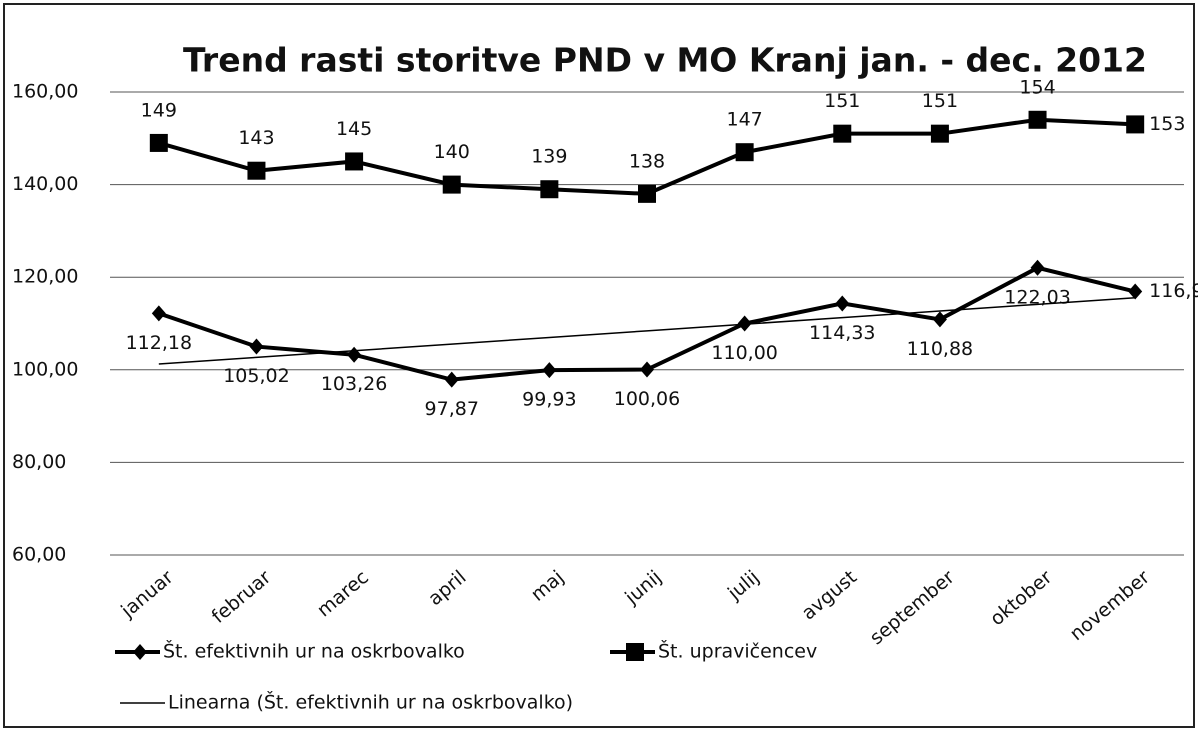 Image resolution: width=1198 pixels, height=731 pixels. Describe the element at coordinates (256, 138) in the screenshot. I see `data-label: 143` at that location.